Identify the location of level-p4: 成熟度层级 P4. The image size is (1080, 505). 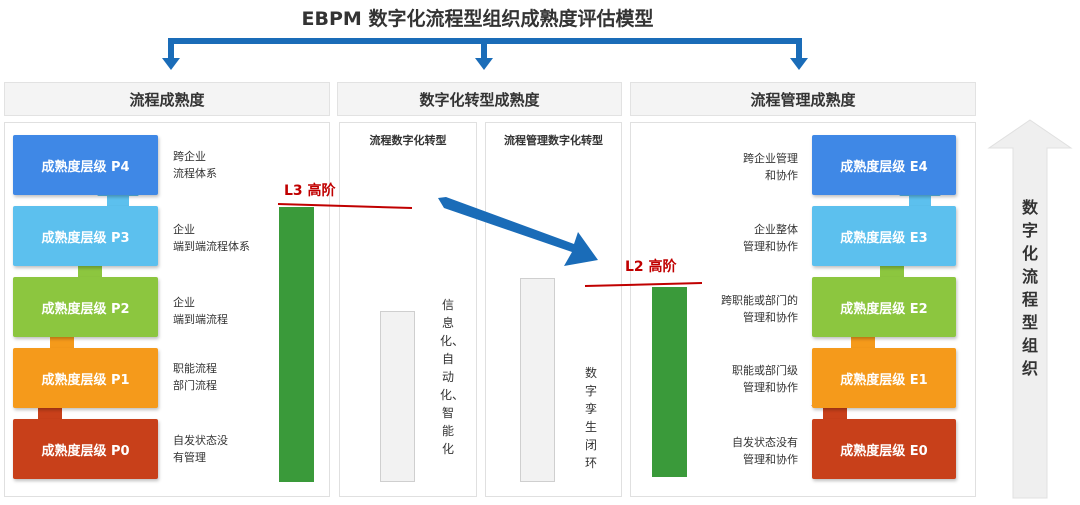
(85, 165).